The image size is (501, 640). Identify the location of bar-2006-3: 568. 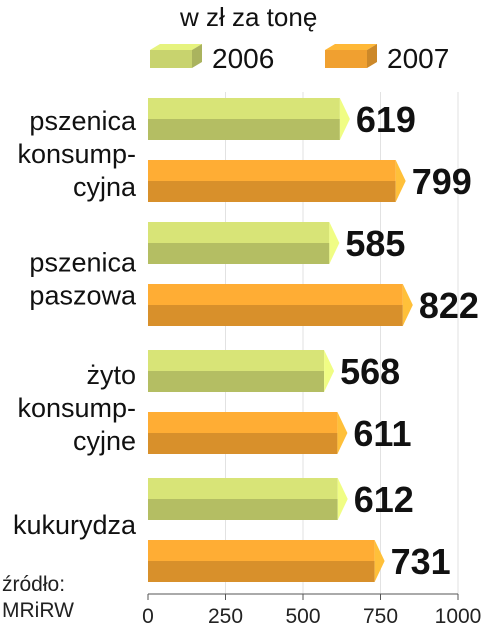
(274, 371).